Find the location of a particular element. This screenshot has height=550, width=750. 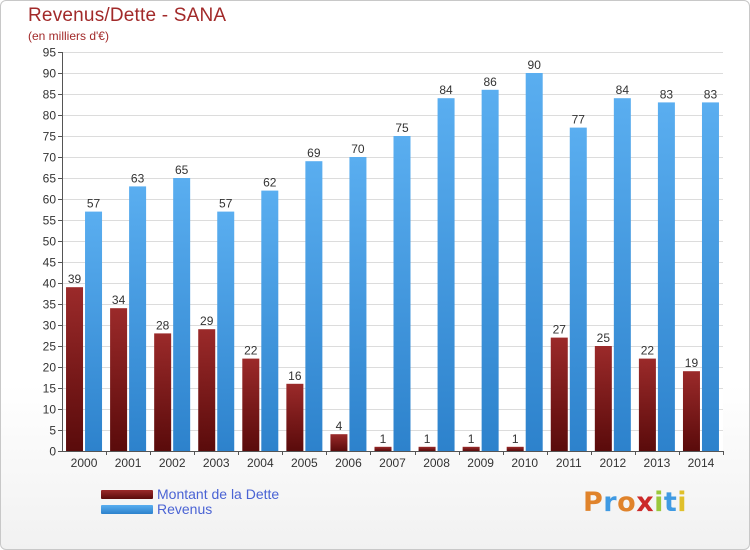

y-tick-label: 65 is located at coordinates (50, 179).